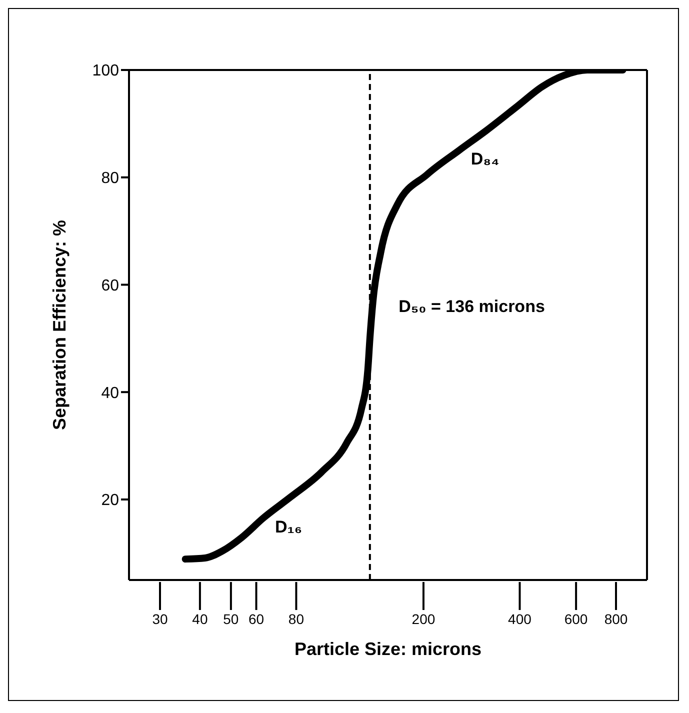  I want to click on x-tick-label: 80, so click(296, 619).